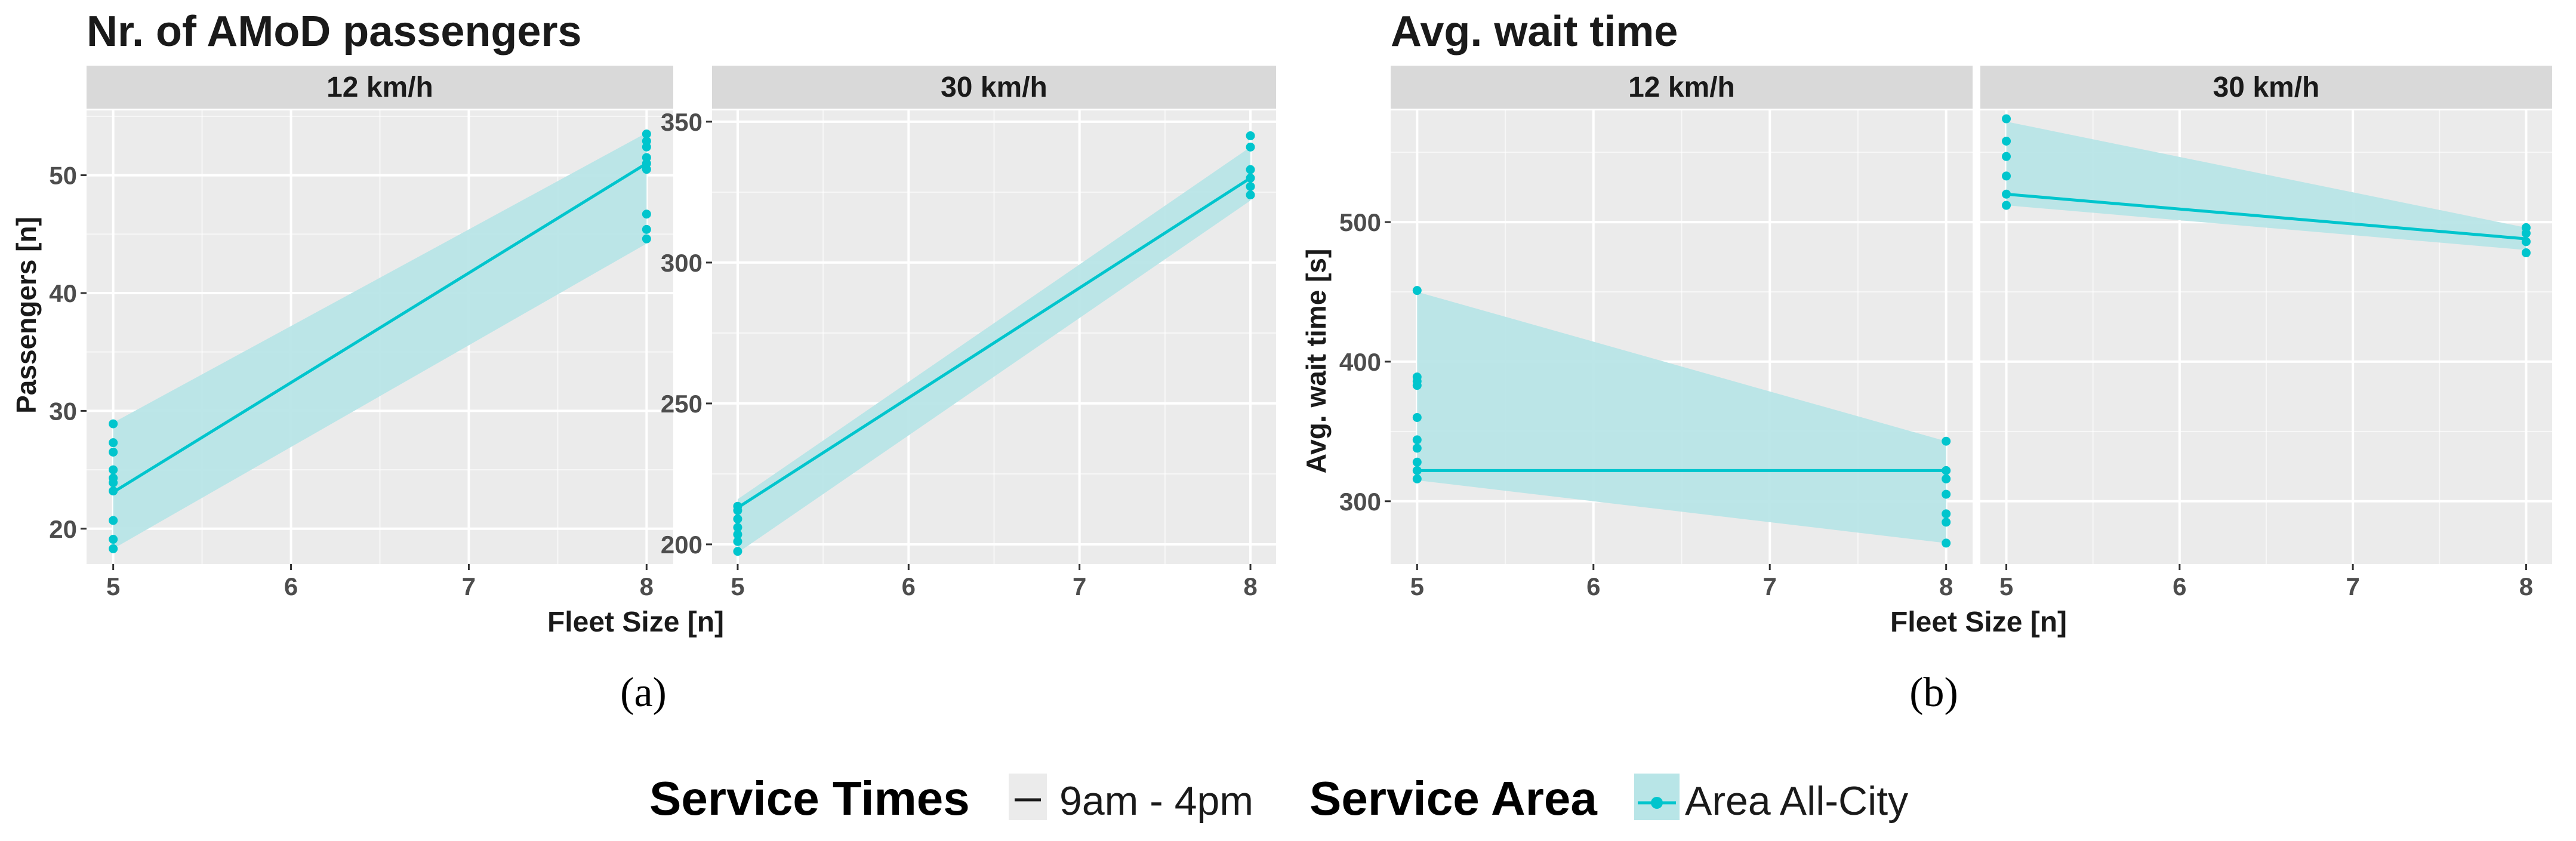 The image size is (2576, 841). What do you see at coordinates (26, 315) in the screenshot?
I see `figure-a-y-axis-label: Passengers [n]` at bounding box center [26, 315].